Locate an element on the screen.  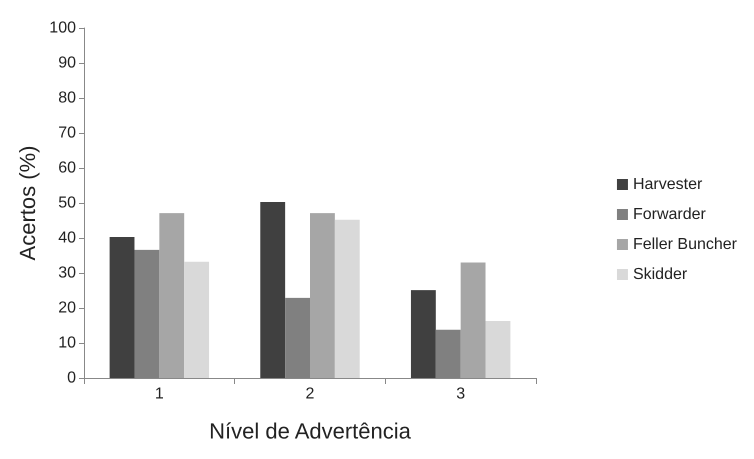
y-tick-label: 90 is located at coordinates (67, 63).